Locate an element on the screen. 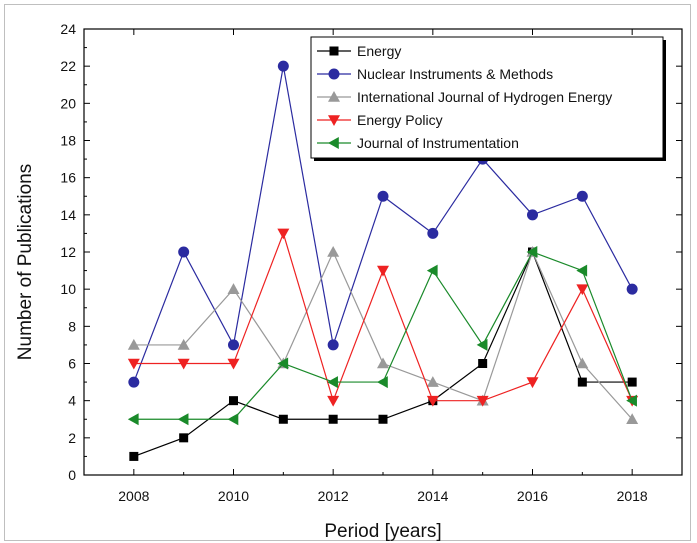 This screenshot has height=543, width=697. legend-item: Energy Policy is located at coordinates (380, 120).